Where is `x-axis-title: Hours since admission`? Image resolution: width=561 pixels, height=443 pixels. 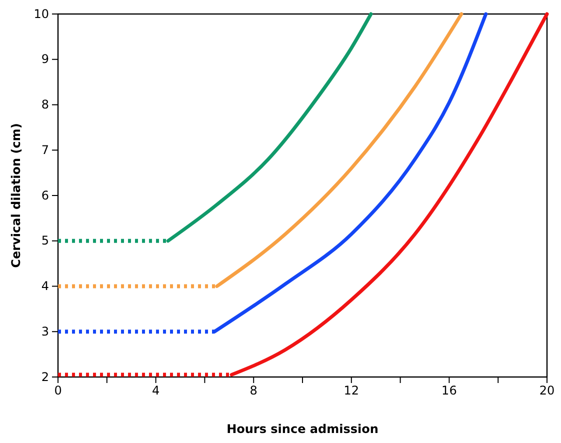
x-axis-title: Hours since admission is located at coordinates (302, 429).